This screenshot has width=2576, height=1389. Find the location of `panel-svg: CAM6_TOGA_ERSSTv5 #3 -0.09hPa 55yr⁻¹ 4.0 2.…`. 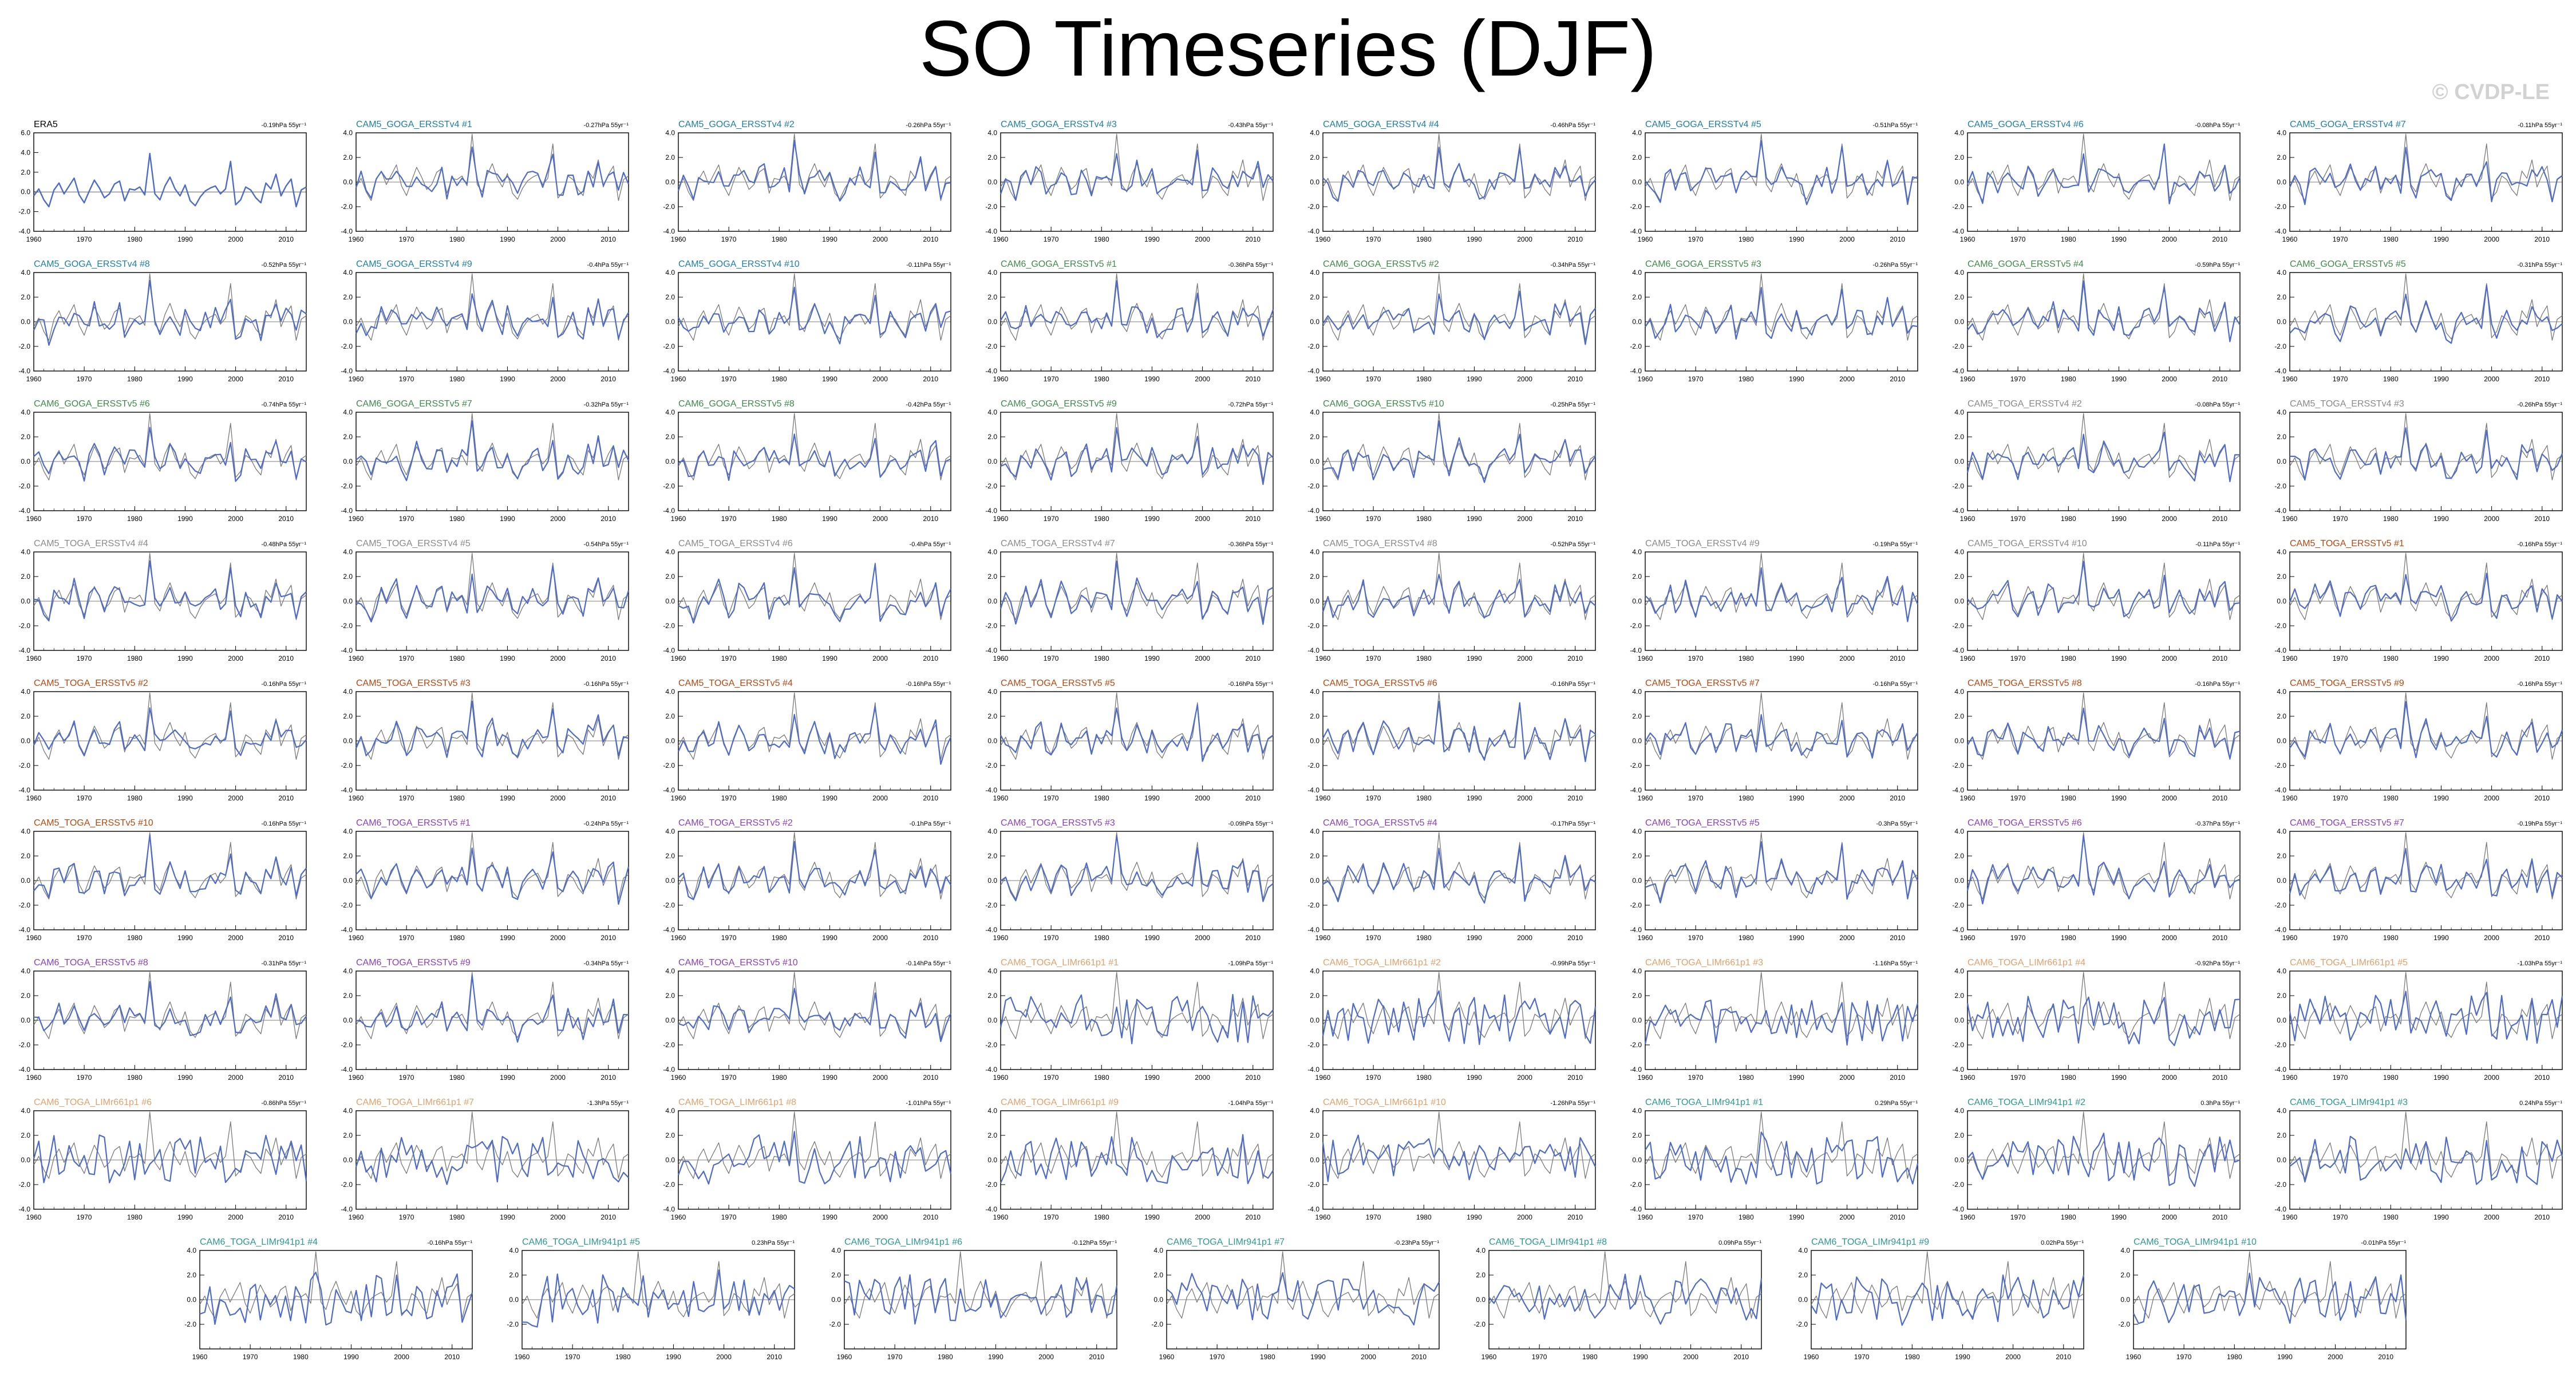

panel-svg: CAM6_TOGA_ERSSTv5 #3 -0.09hPa 55yr⁻¹ 4.0 2.… is located at coordinates (1129, 880).